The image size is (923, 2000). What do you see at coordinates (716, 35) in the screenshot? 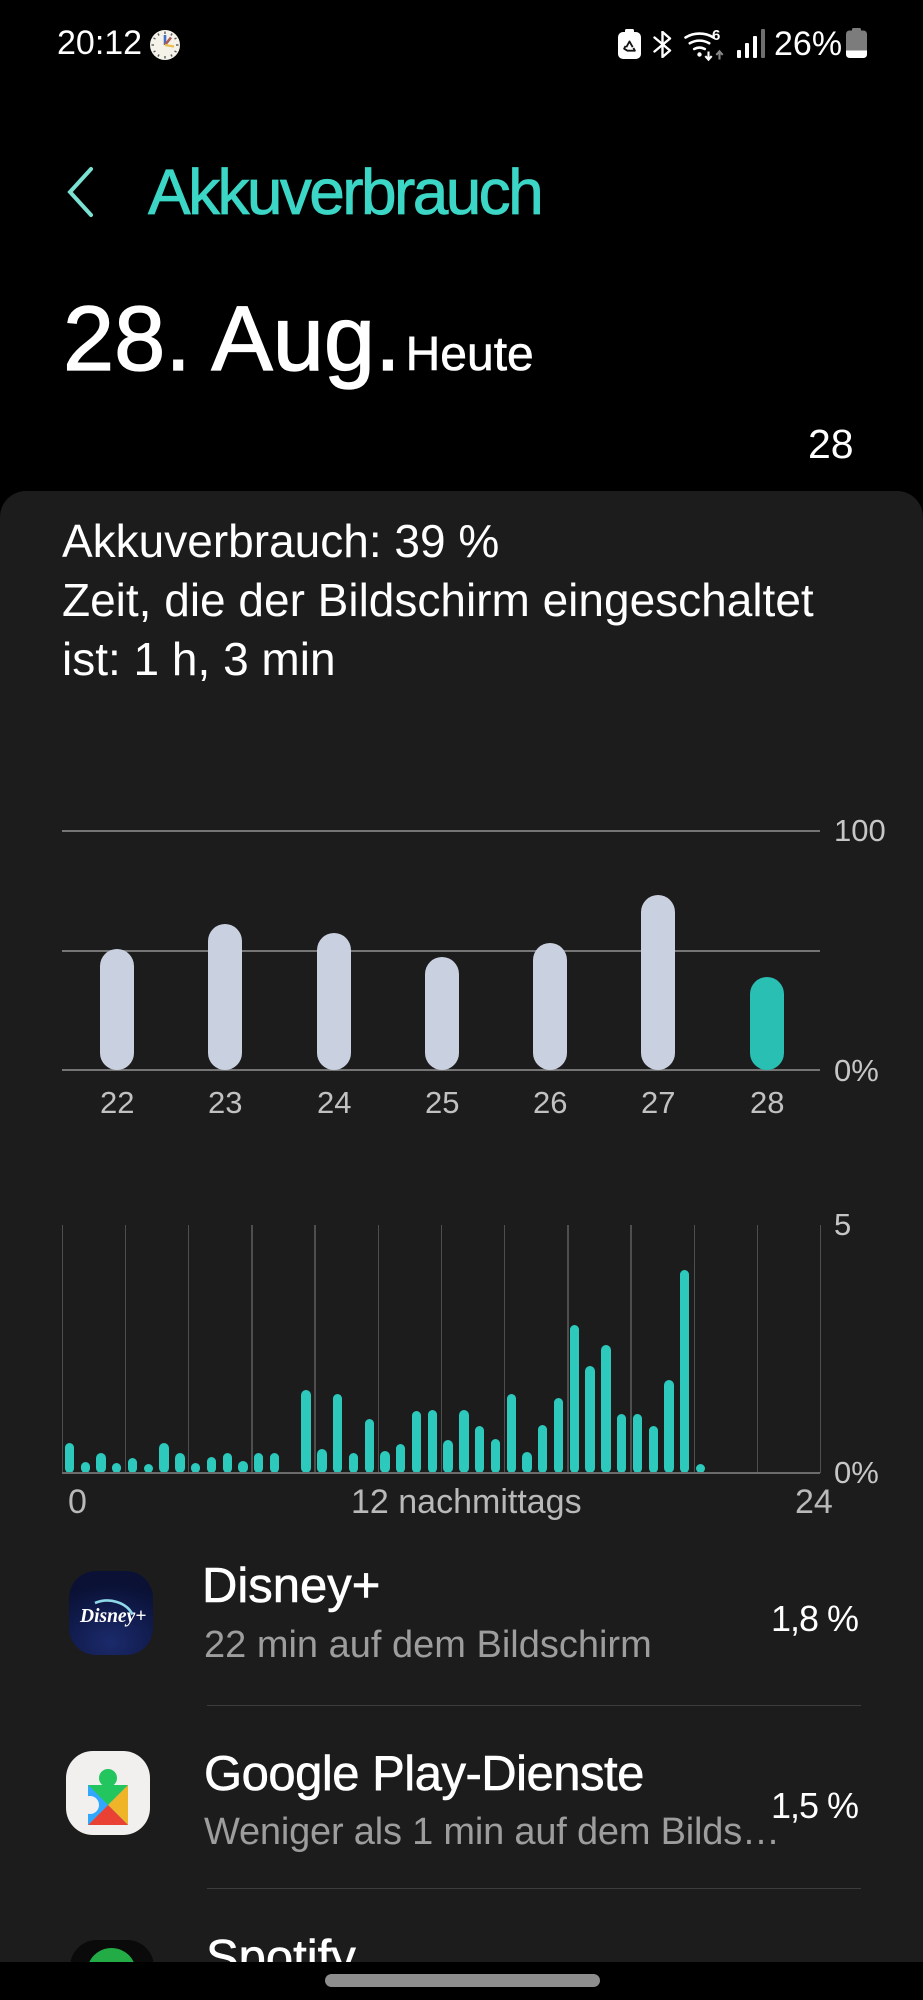
I see `svg-text: 6` at bounding box center [716, 35].